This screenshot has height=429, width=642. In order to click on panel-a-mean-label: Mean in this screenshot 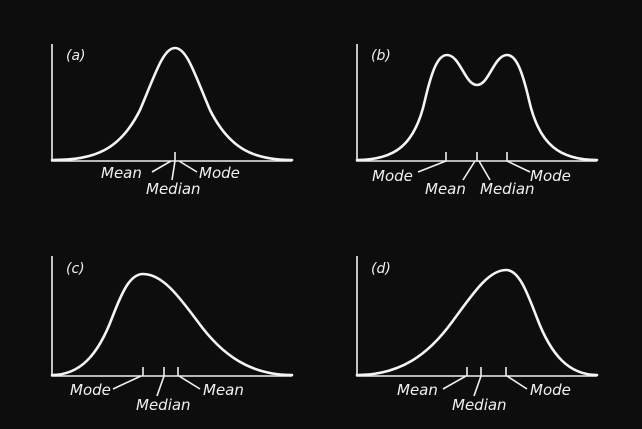, I will do `click(121, 173)`.